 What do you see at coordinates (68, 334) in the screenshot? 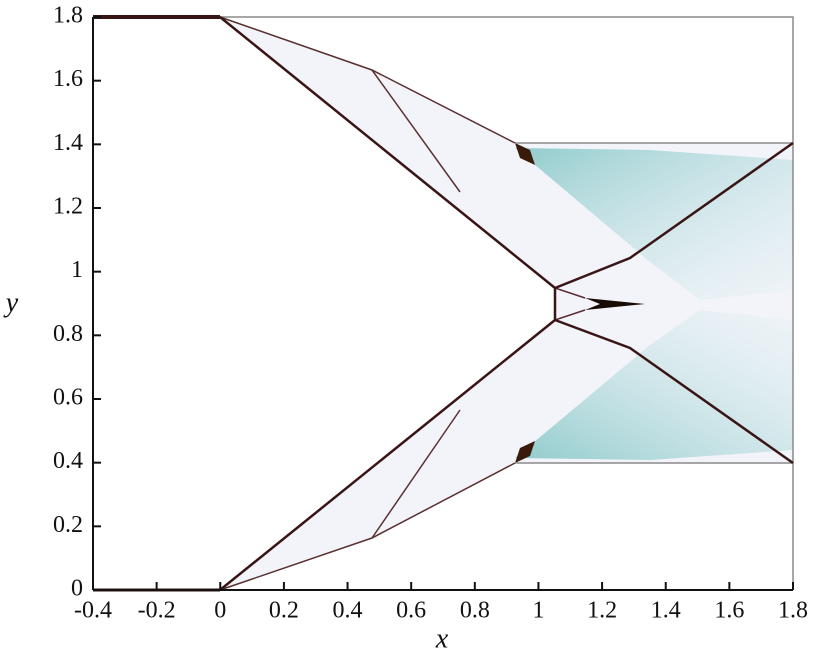
I see `y-tick-label: 0.8` at bounding box center [68, 334].